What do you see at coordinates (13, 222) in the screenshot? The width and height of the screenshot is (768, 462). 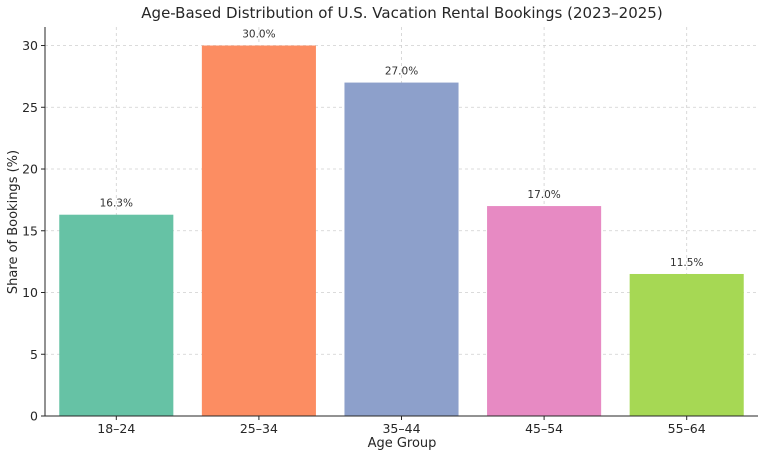 I see `y-axis-label: Share of Bookings (%)` at bounding box center [13, 222].